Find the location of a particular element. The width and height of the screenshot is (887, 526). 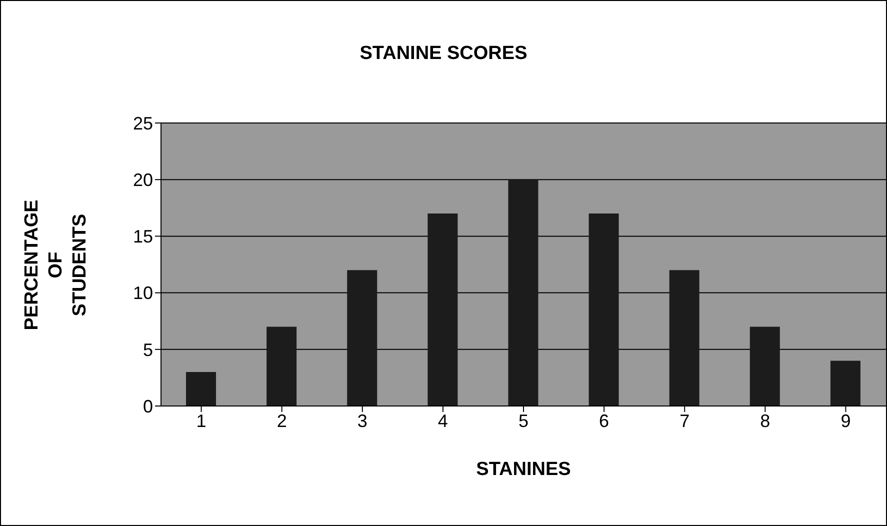

x-tick-label: 8 is located at coordinates (765, 420).